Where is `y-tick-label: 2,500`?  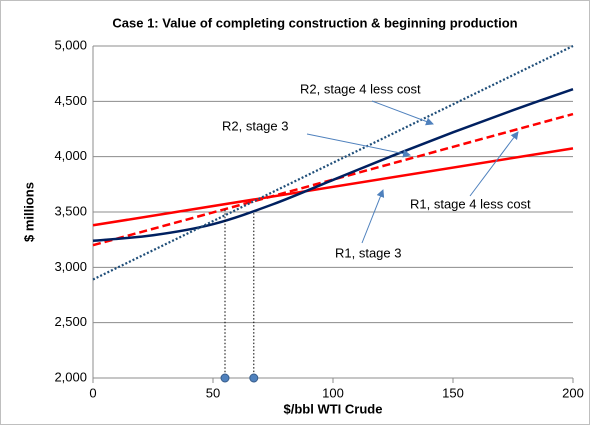 y-tick-label: 2,500 is located at coordinates (70, 321).